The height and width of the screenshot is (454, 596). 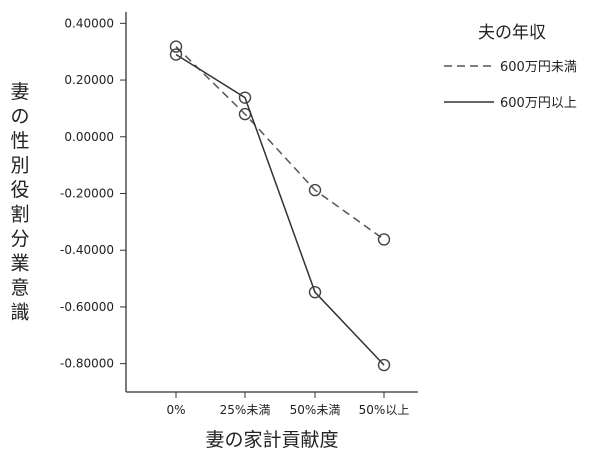 What do you see at coordinates (287, 404) in the screenshot?
I see `x-axis-ticks: 0% 25%未満 50%未満 50%以上` at bounding box center [287, 404].